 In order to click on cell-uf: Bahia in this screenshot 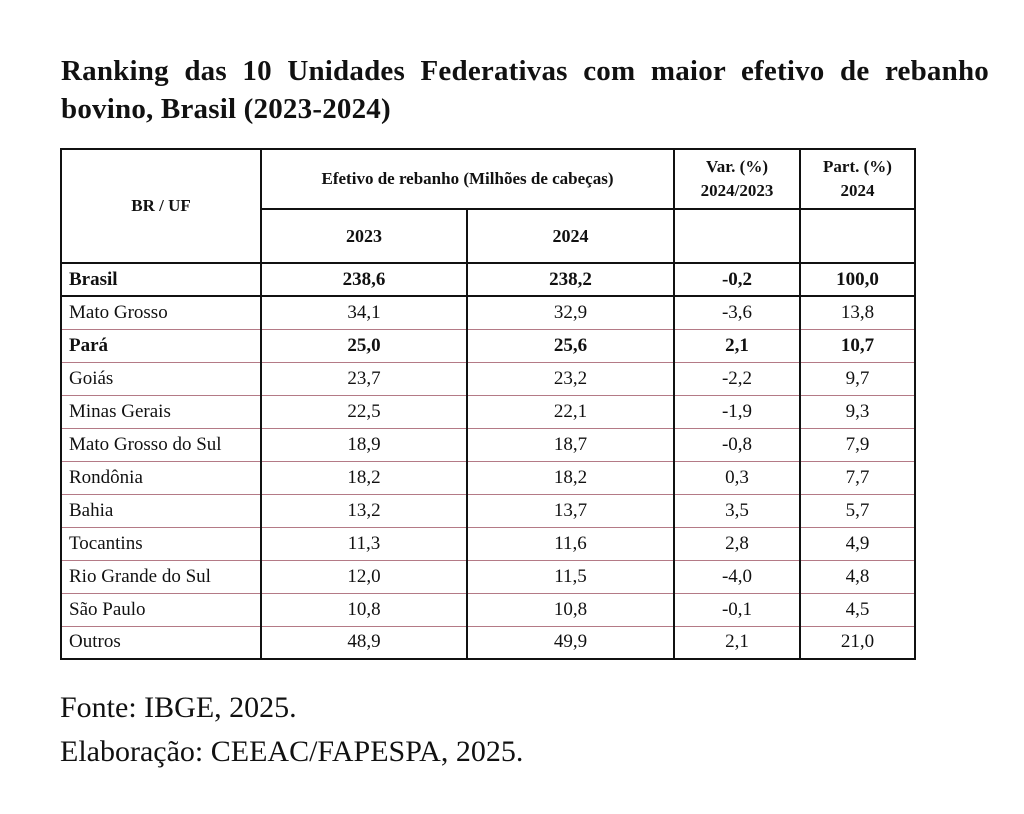, I will do `click(161, 510)`.